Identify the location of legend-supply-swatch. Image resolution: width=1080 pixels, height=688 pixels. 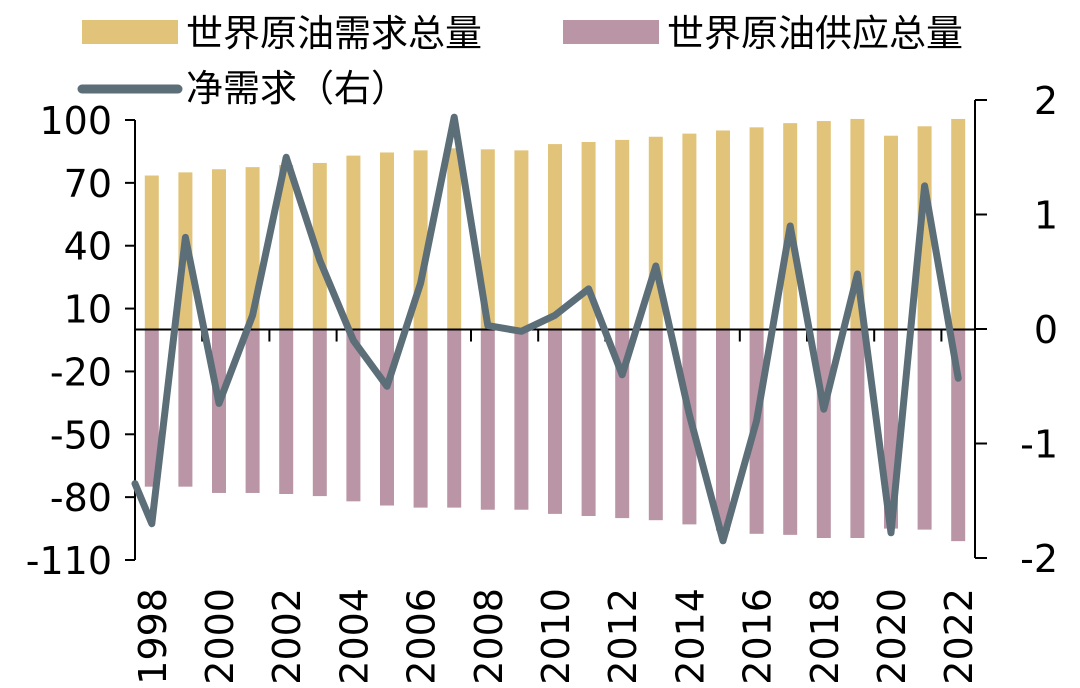
(611, 32).